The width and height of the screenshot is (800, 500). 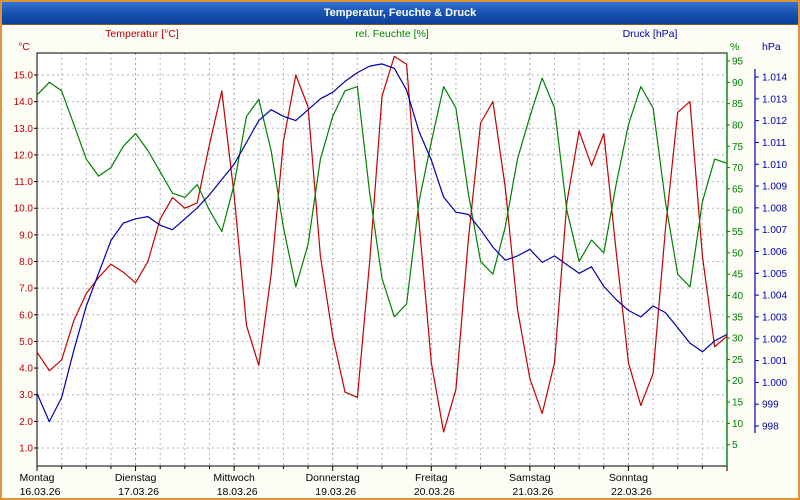 I want to click on pressure-tick-label: 1.009, so click(x=774, y=187).